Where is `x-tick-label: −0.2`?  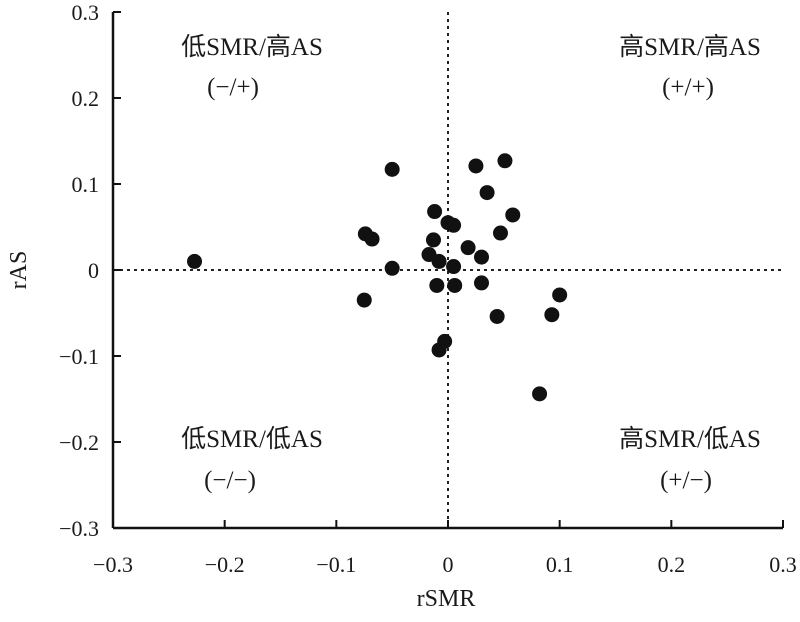
x-tick-label: −0.2 is located at coordinates (225, 564).